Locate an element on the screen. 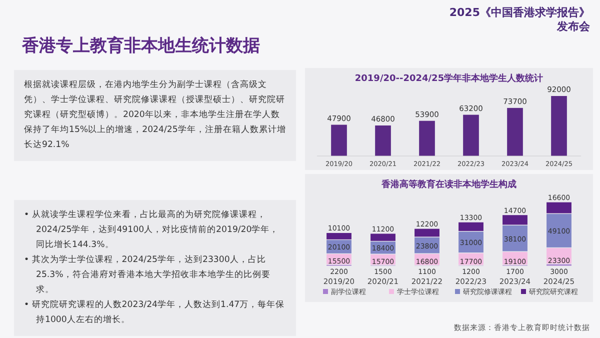  text: 2025《中国香港求学报告》发布会 is located at coordinates (519, 20).